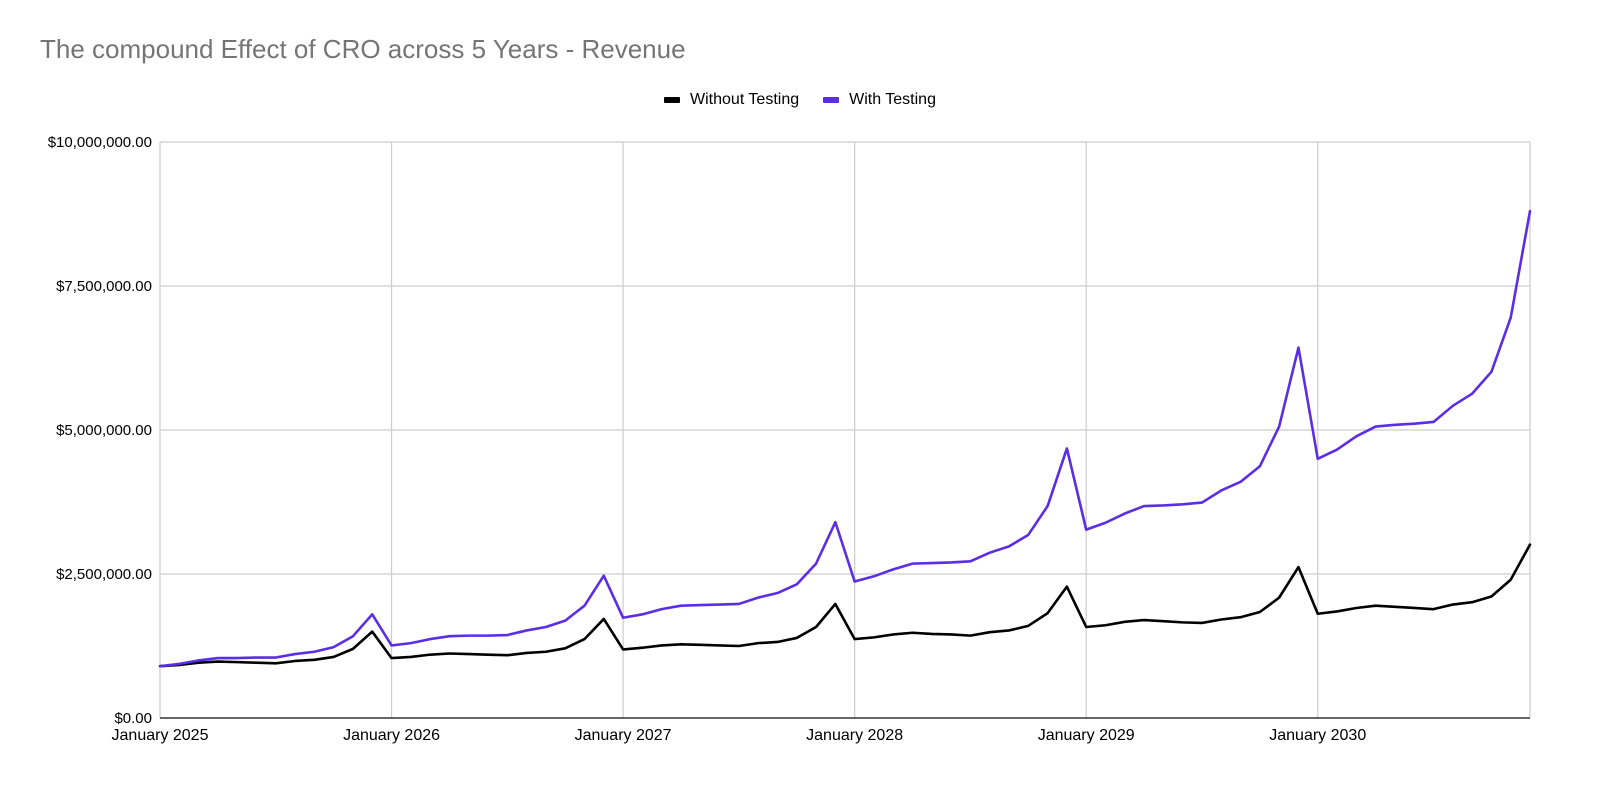 The image size is (1600, 798). What do you see at coordinates (745, 99) in the screenshot?
I see `legend-label-without-testing: Without Testing` at bounding box center [745, 99].